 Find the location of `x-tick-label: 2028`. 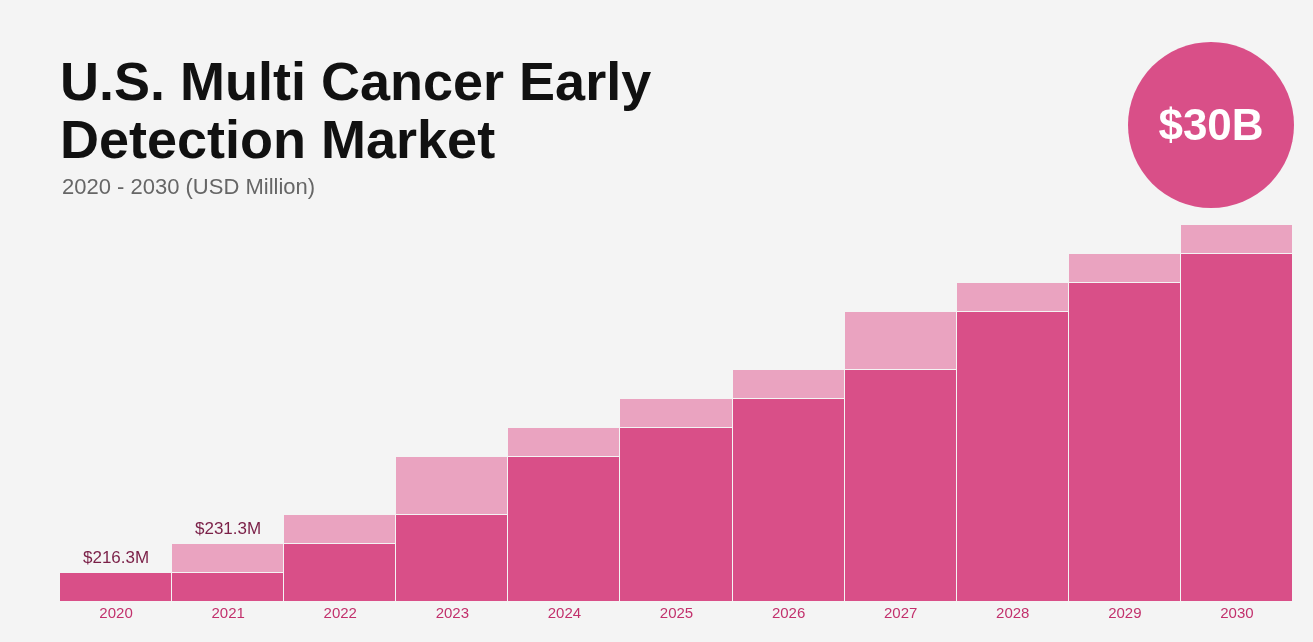

x-tick-label: 2028 is located at coordinates (1013, 612).